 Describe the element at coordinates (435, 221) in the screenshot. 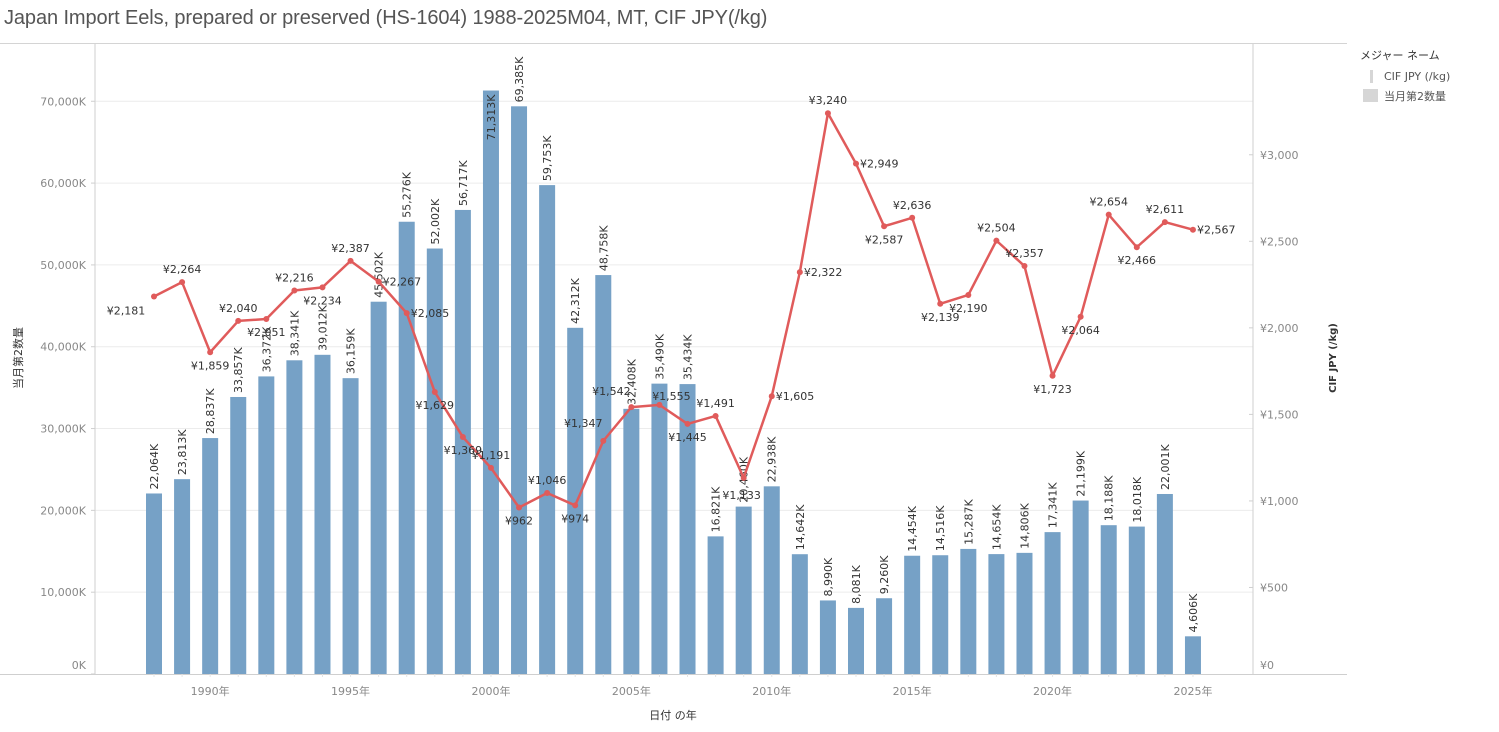

I see `bar-data-label: 52,002K` at that location.